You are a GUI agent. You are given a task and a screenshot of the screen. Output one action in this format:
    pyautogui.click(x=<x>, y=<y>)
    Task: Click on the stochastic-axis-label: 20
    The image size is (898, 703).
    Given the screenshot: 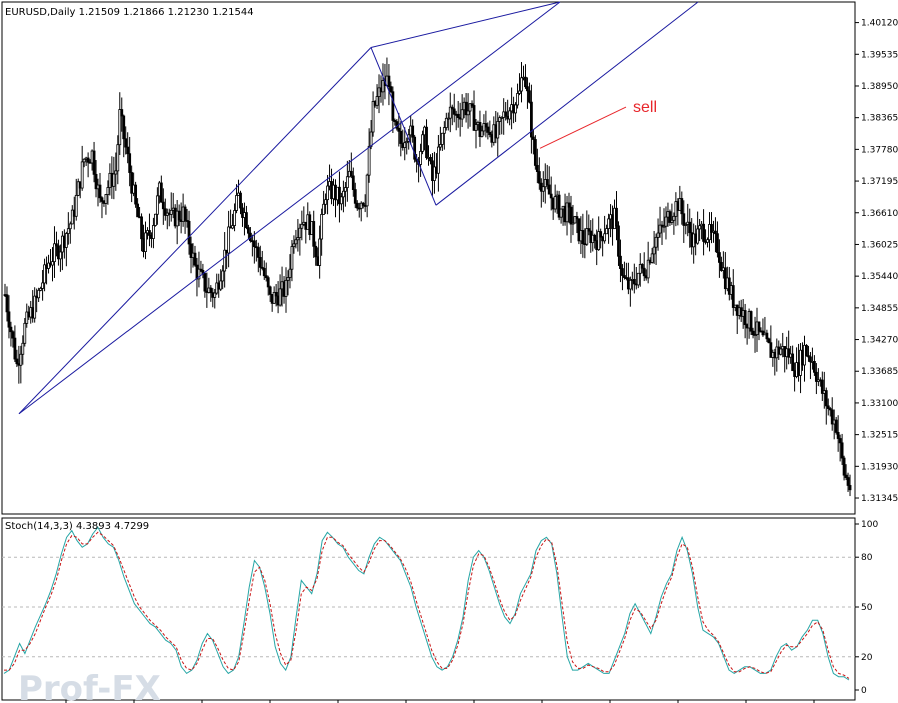 What is the action you would take?
    pyautogui.click(x=867, y=658)
    